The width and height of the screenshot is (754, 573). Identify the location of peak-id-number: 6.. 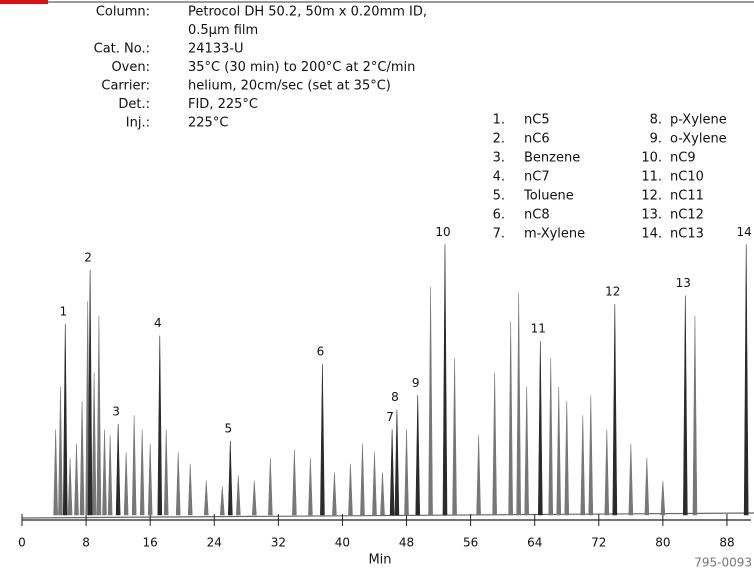
(499, 215).